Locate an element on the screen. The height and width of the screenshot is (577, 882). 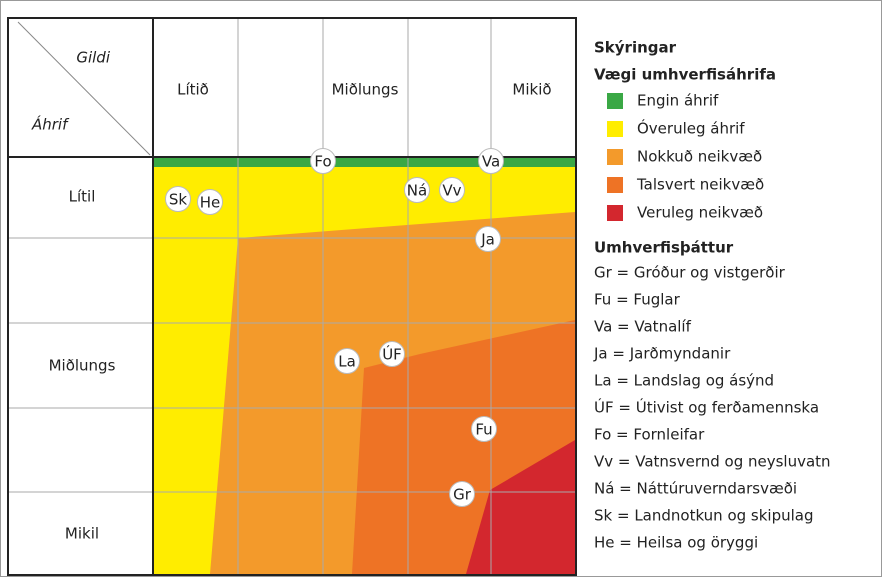
marker-label: Fo is located at coordinates (322, 162).